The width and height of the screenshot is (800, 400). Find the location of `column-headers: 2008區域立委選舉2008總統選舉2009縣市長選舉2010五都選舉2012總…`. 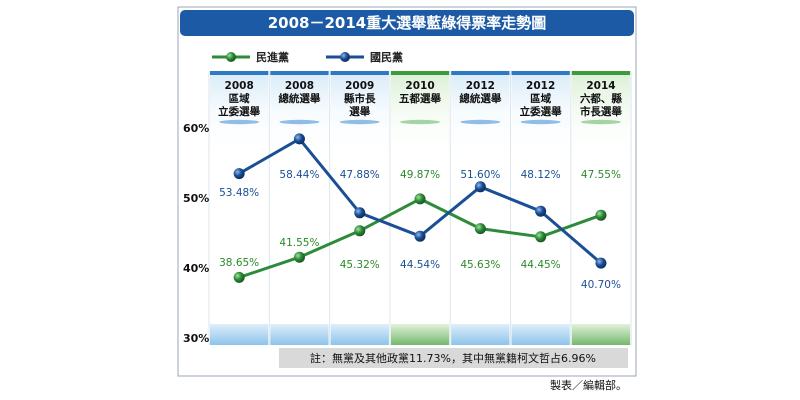

column-headers: 2008區域立委選舉2008總統選舉2009縣市長選舉2010五都選舉2012總… is located at coordinates (420, 99).